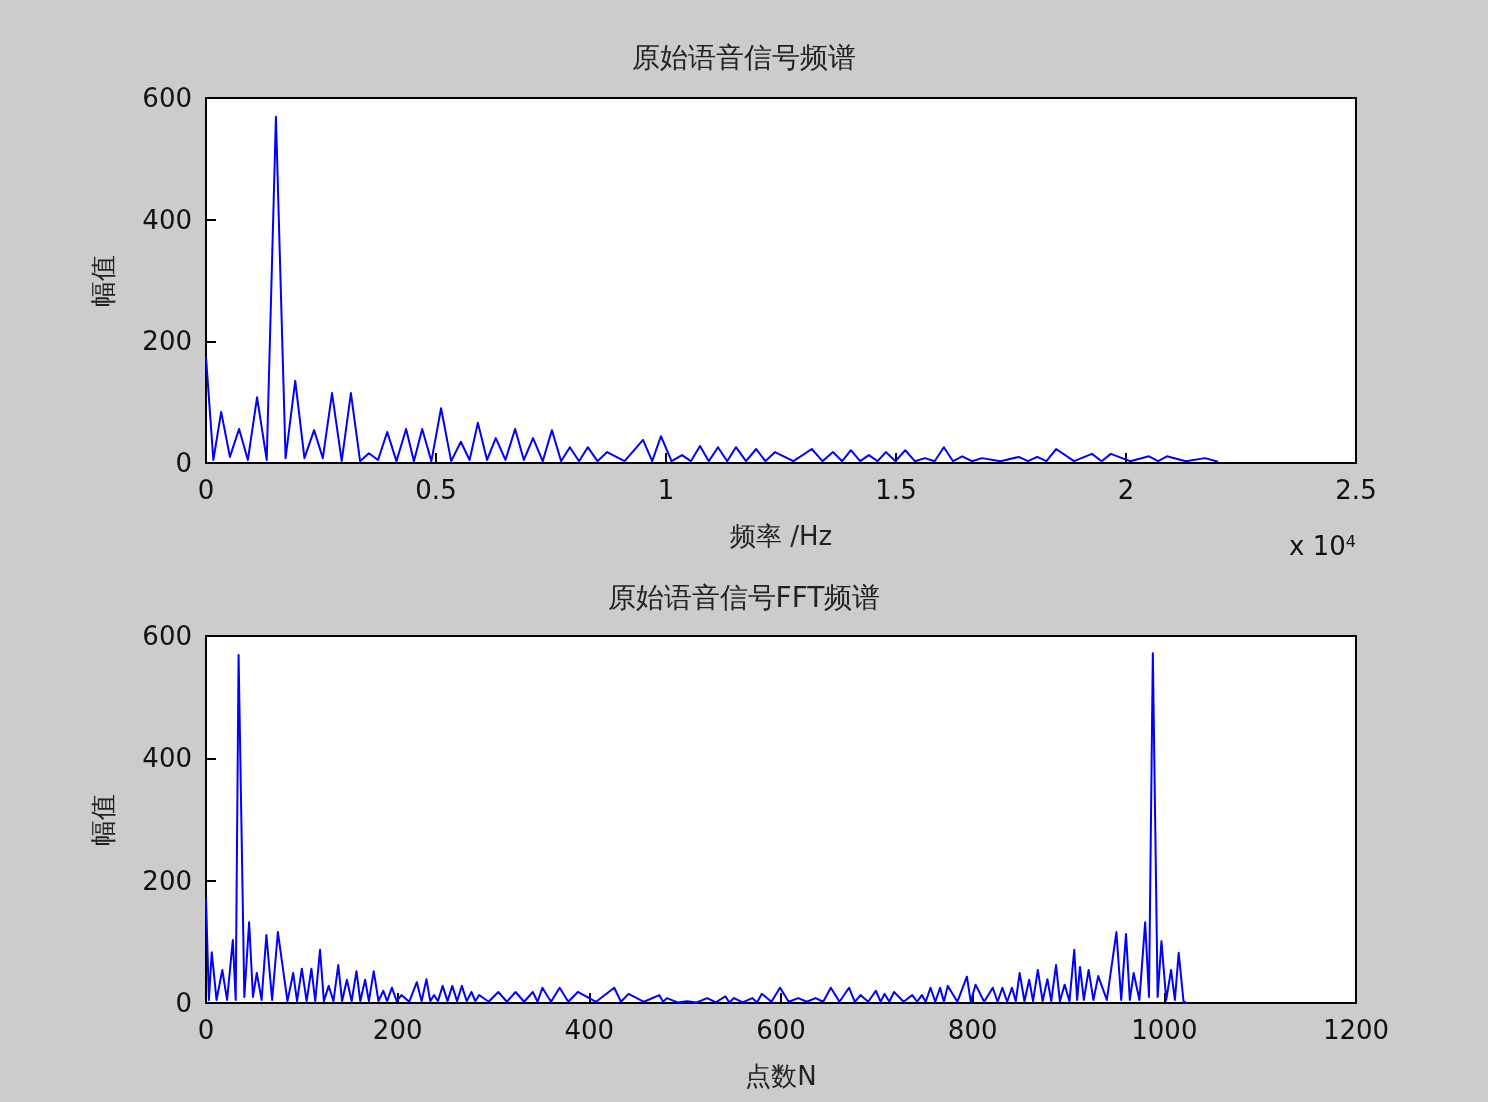  I want to click on chart-title: 原始语音信号FFT频谱, so click(744, 597).